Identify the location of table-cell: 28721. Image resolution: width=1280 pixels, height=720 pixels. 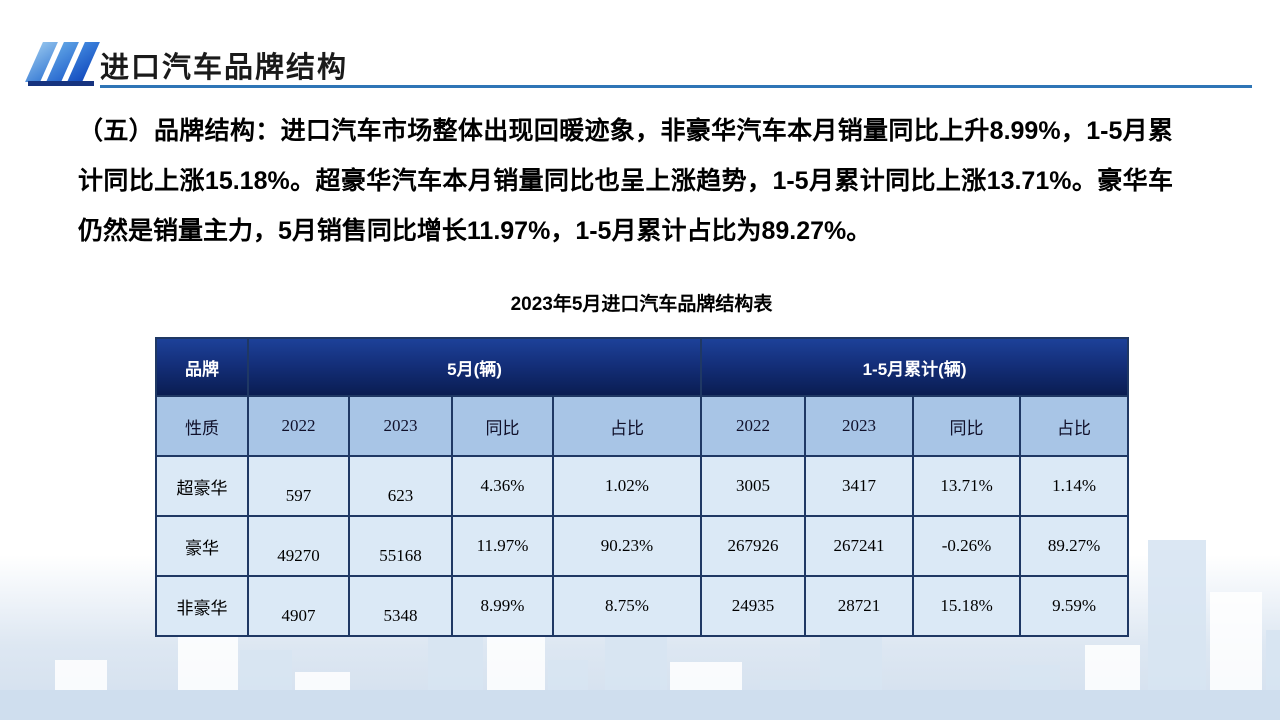
(859, 606).